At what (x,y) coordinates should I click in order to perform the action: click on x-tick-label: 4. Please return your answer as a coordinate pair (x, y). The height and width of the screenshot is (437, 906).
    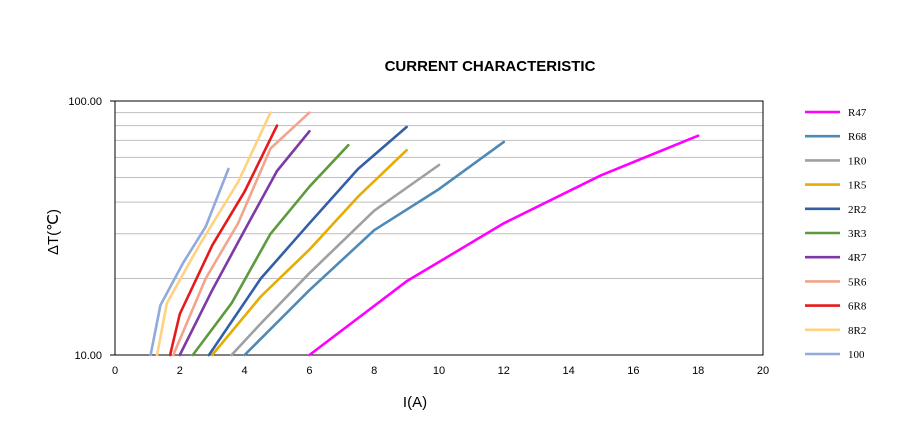
    Looking at the image, I should click on (245, 371).